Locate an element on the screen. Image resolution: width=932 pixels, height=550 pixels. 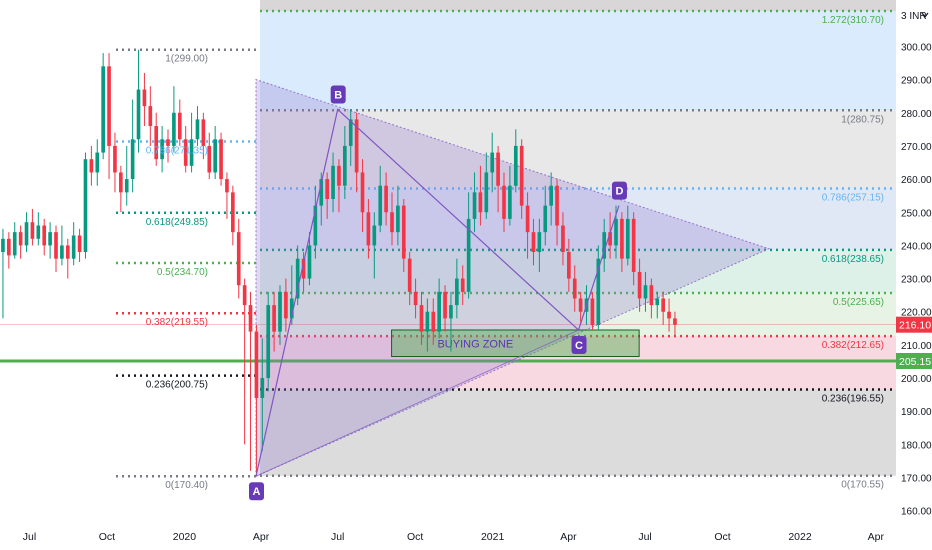
fib-right-level-label: 0.382(212.65) is located at coordinates (853, 345).